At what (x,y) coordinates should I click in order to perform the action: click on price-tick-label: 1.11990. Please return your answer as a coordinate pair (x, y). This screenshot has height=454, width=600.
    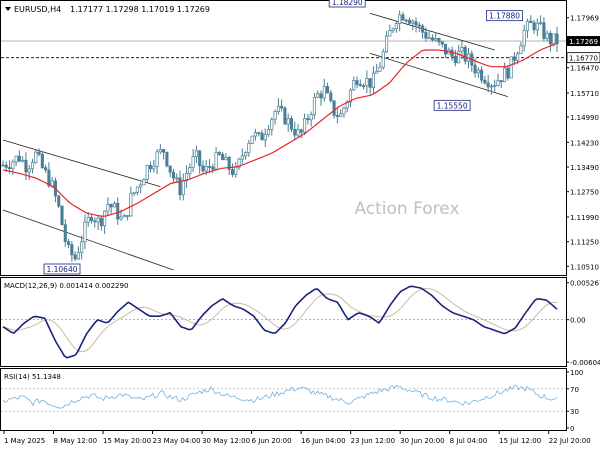
    Looking at the image, I should click on (584, 218).